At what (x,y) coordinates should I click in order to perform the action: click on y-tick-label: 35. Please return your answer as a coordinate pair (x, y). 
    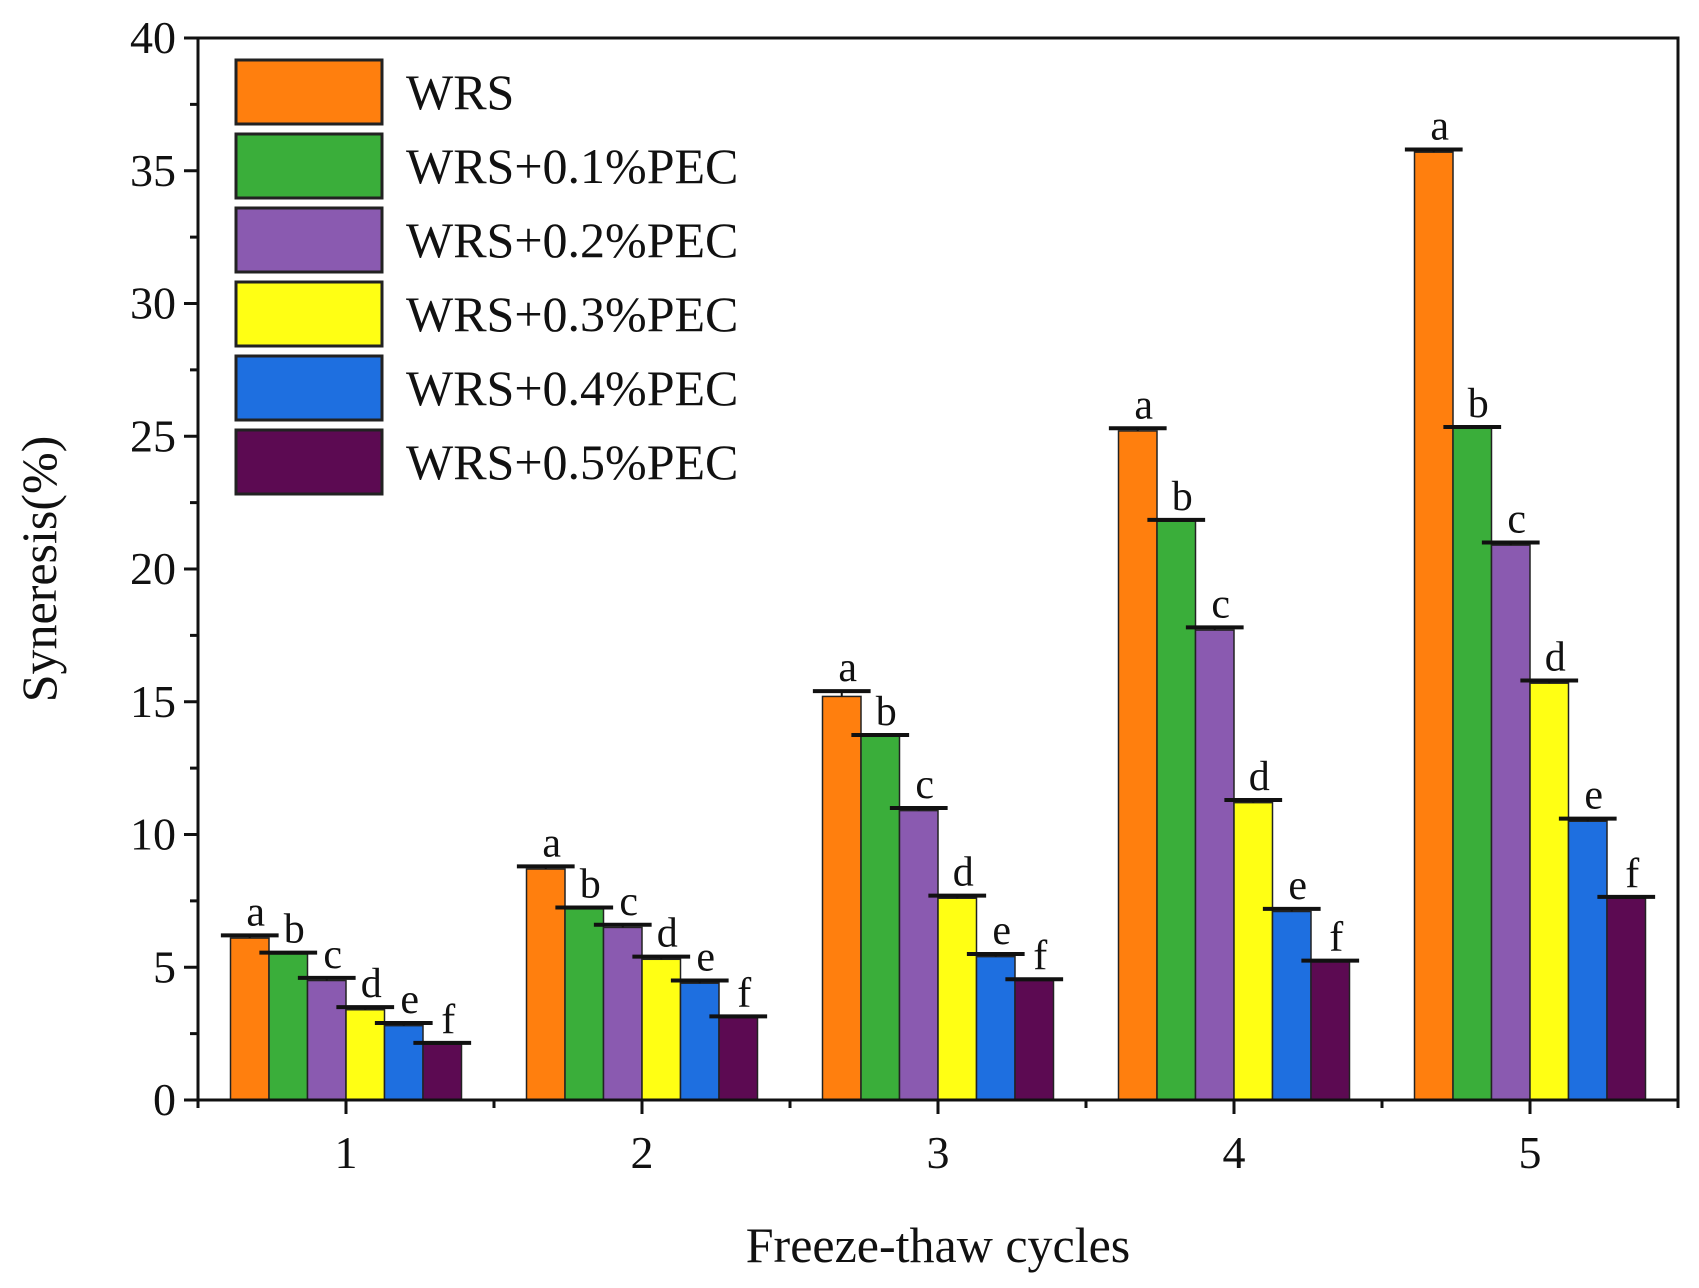
    Looking at the image, I should click on (153, 170).